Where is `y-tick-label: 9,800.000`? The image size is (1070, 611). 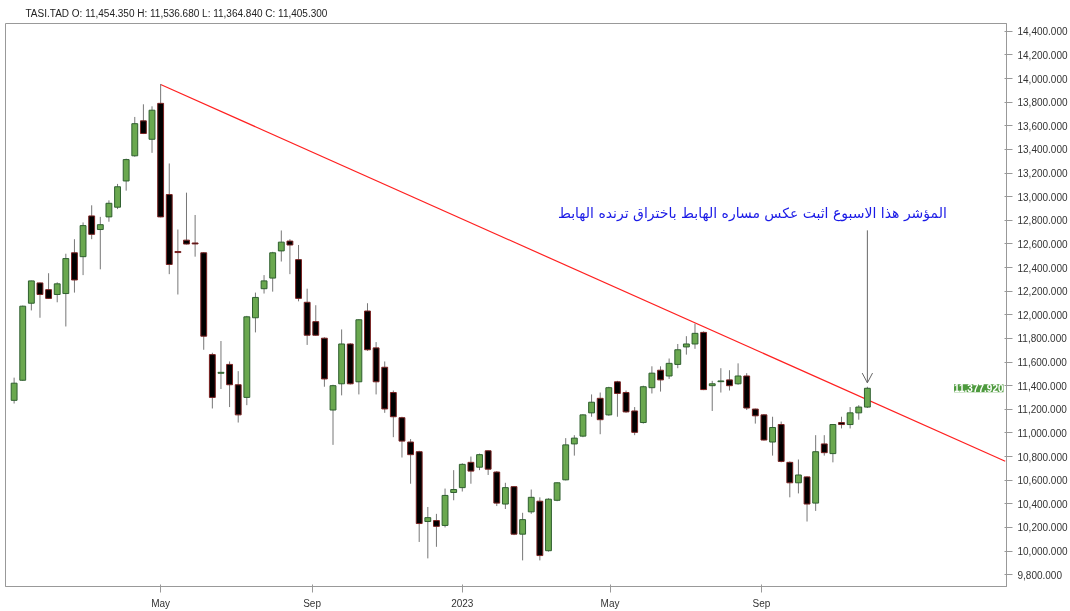 y-tick-label: 9,800.000 is located at coordinates (1040, 575).